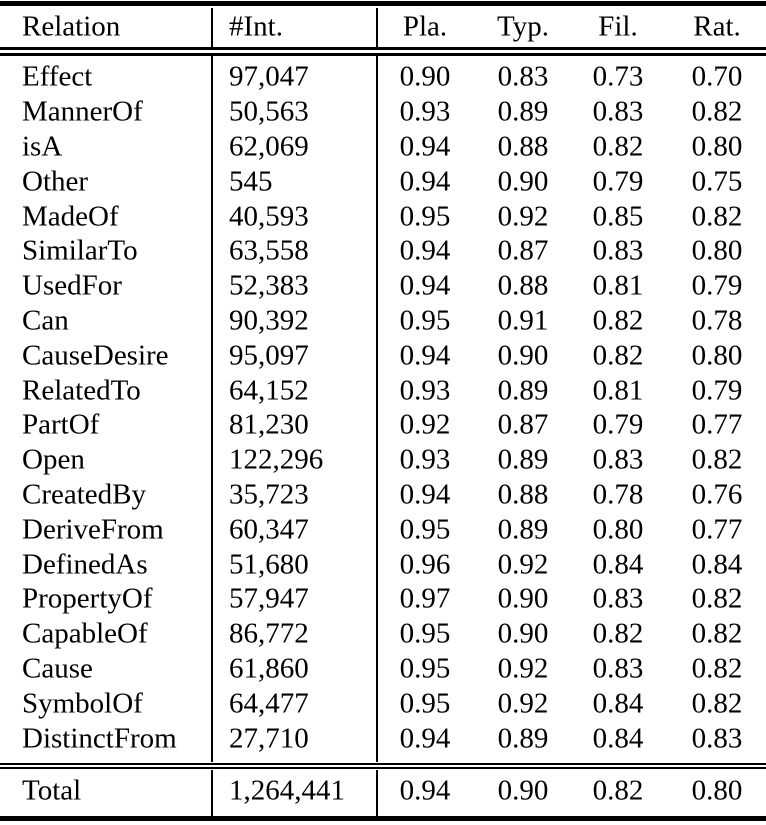  I want to click on column-separator-1-body, so click(212, 409).